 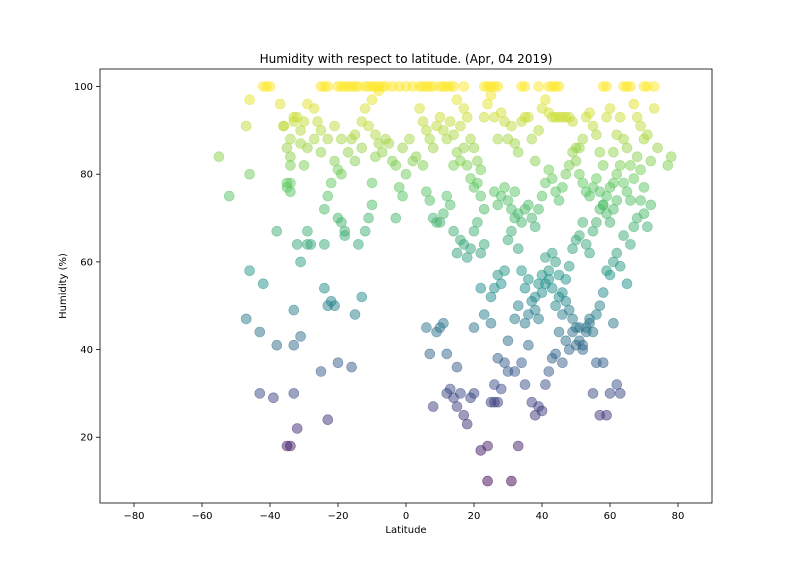 I want to click on x-tick-label: −40, so click(x=269, y=516).